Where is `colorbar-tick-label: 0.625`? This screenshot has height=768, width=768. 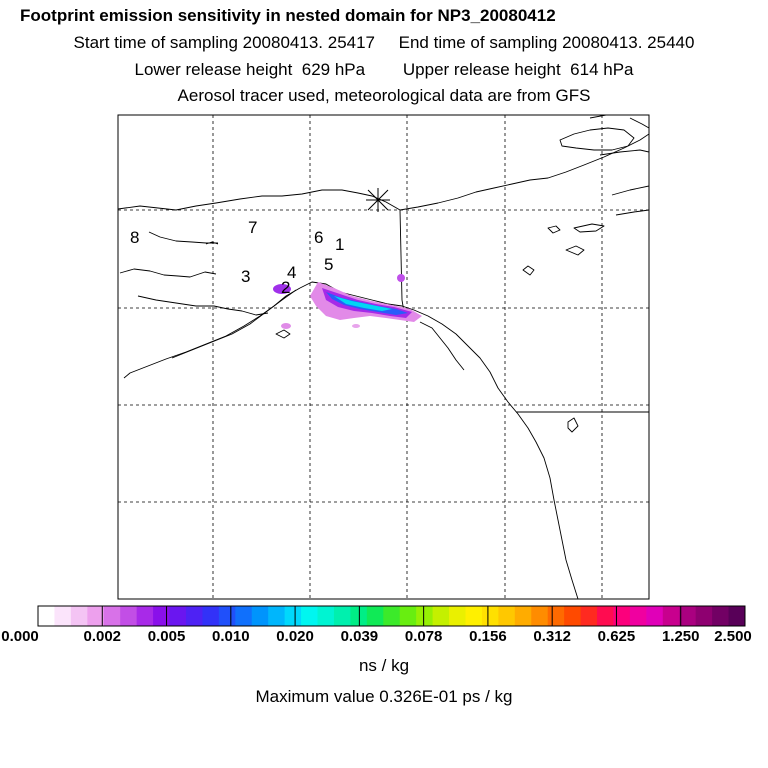 colorbar-tick-label: 0.625 is located at coordinates (616, 636).